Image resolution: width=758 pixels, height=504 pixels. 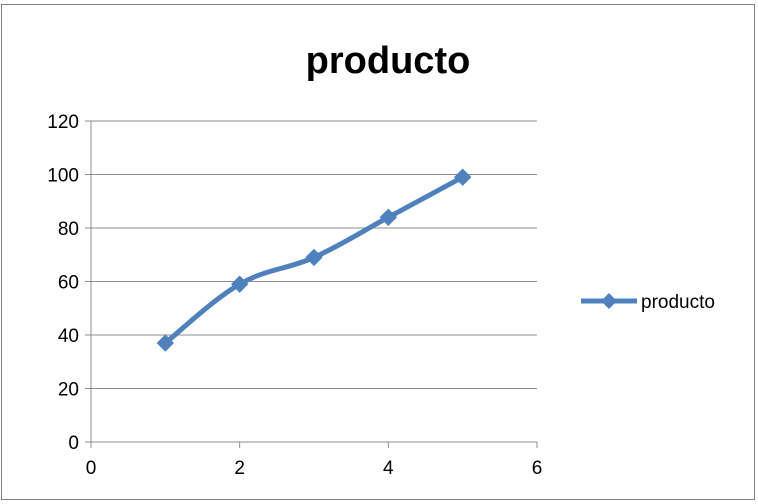 What do you see at coordinates (68, 229) in the screenshot?
I see `y-tick-label: 80` at bounding box center [68, 229].